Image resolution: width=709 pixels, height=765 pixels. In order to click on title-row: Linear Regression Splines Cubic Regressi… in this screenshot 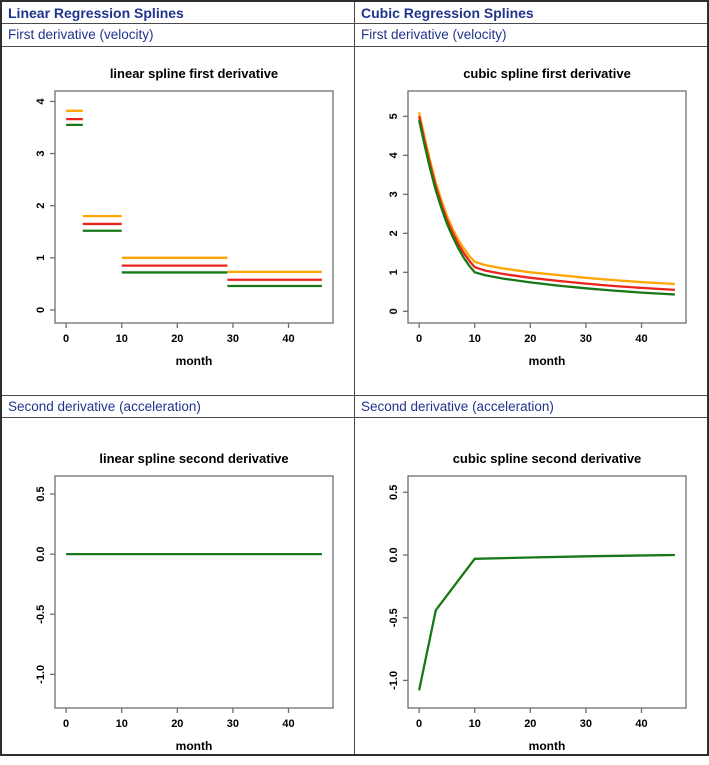, I will do `click(354, 13)`.